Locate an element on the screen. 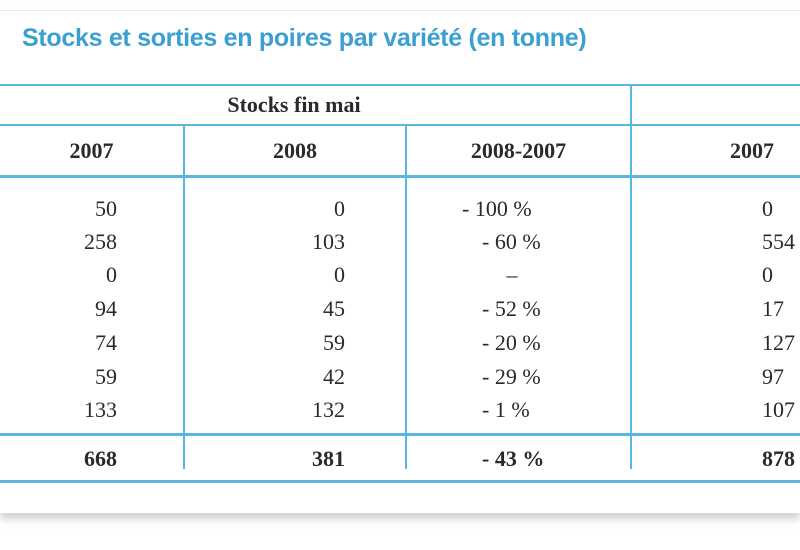  table-cell: 50 is located at coordinates (106, 208).